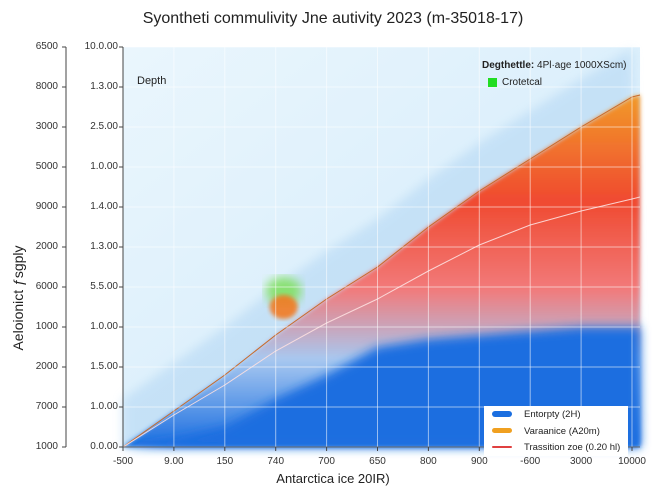 This screenshot has width=666, height=500. What do you see at coordinates (46, 286) in the screenshot?
I see `outer-y-tick-label: 6000` at bounding box center [46, 286].